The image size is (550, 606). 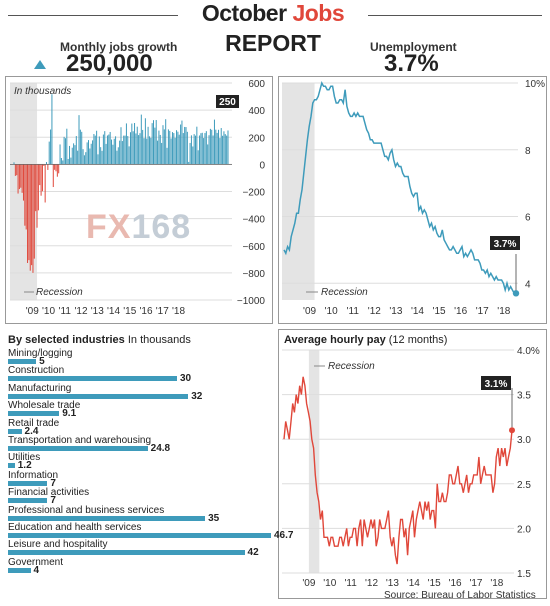 I want to click on callout-box, so click(x=505, y=243).